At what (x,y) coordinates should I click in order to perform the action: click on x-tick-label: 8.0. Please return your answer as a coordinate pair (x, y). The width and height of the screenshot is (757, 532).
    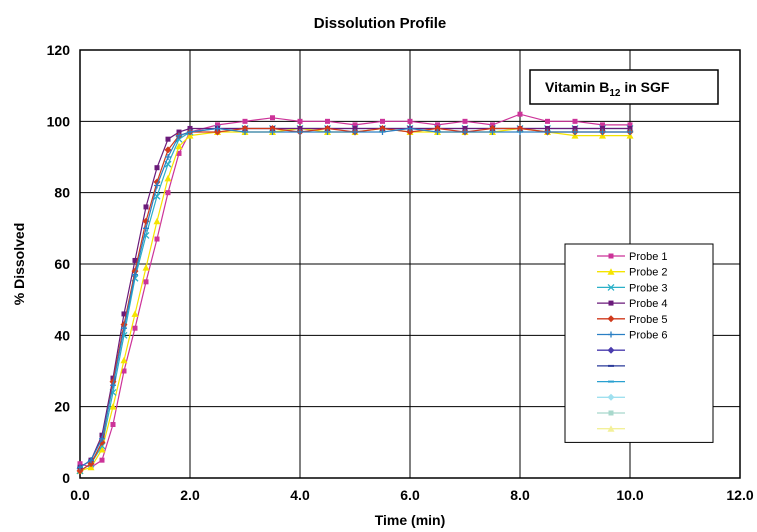
    Looking at the image, I should click on (520, 495).